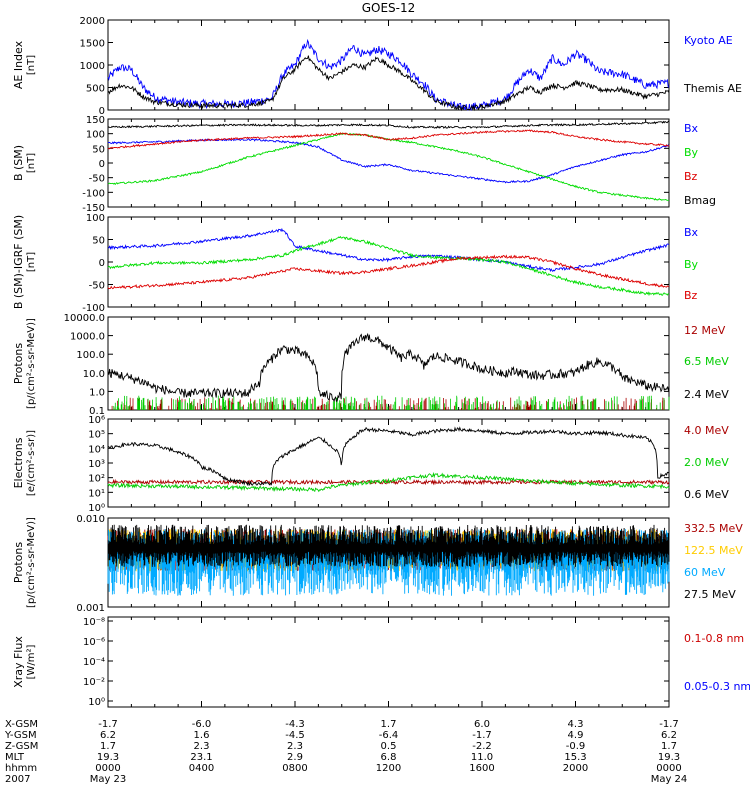 Image resolution: width=750 pixels, height=800 pixels. I want to click on row-label: 2007, so click(17, 779).